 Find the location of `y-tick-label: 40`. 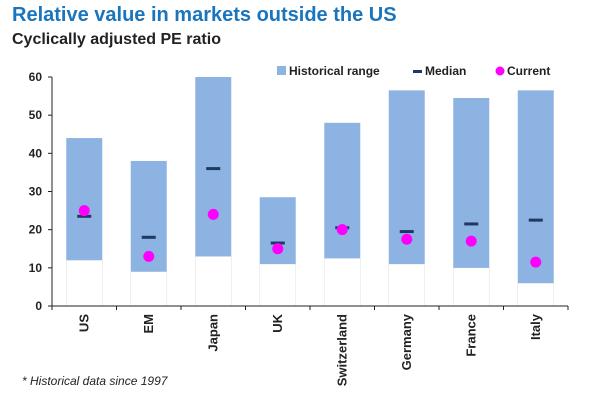

y-tick-label: 40 is located at coordinates (36, 153).